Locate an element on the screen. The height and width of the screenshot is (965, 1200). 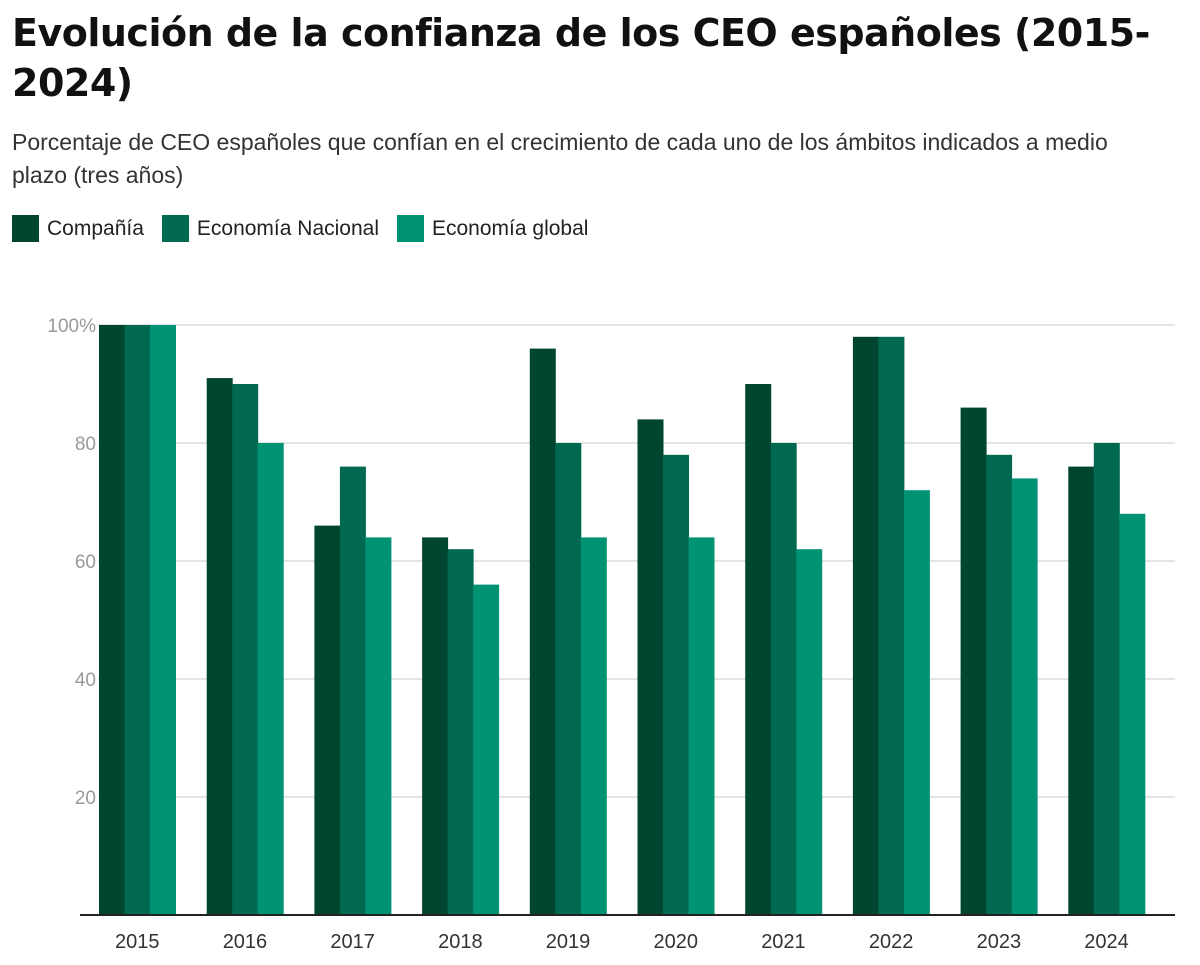
x-tick-label: 2019 is located at coordinates (568, 942).